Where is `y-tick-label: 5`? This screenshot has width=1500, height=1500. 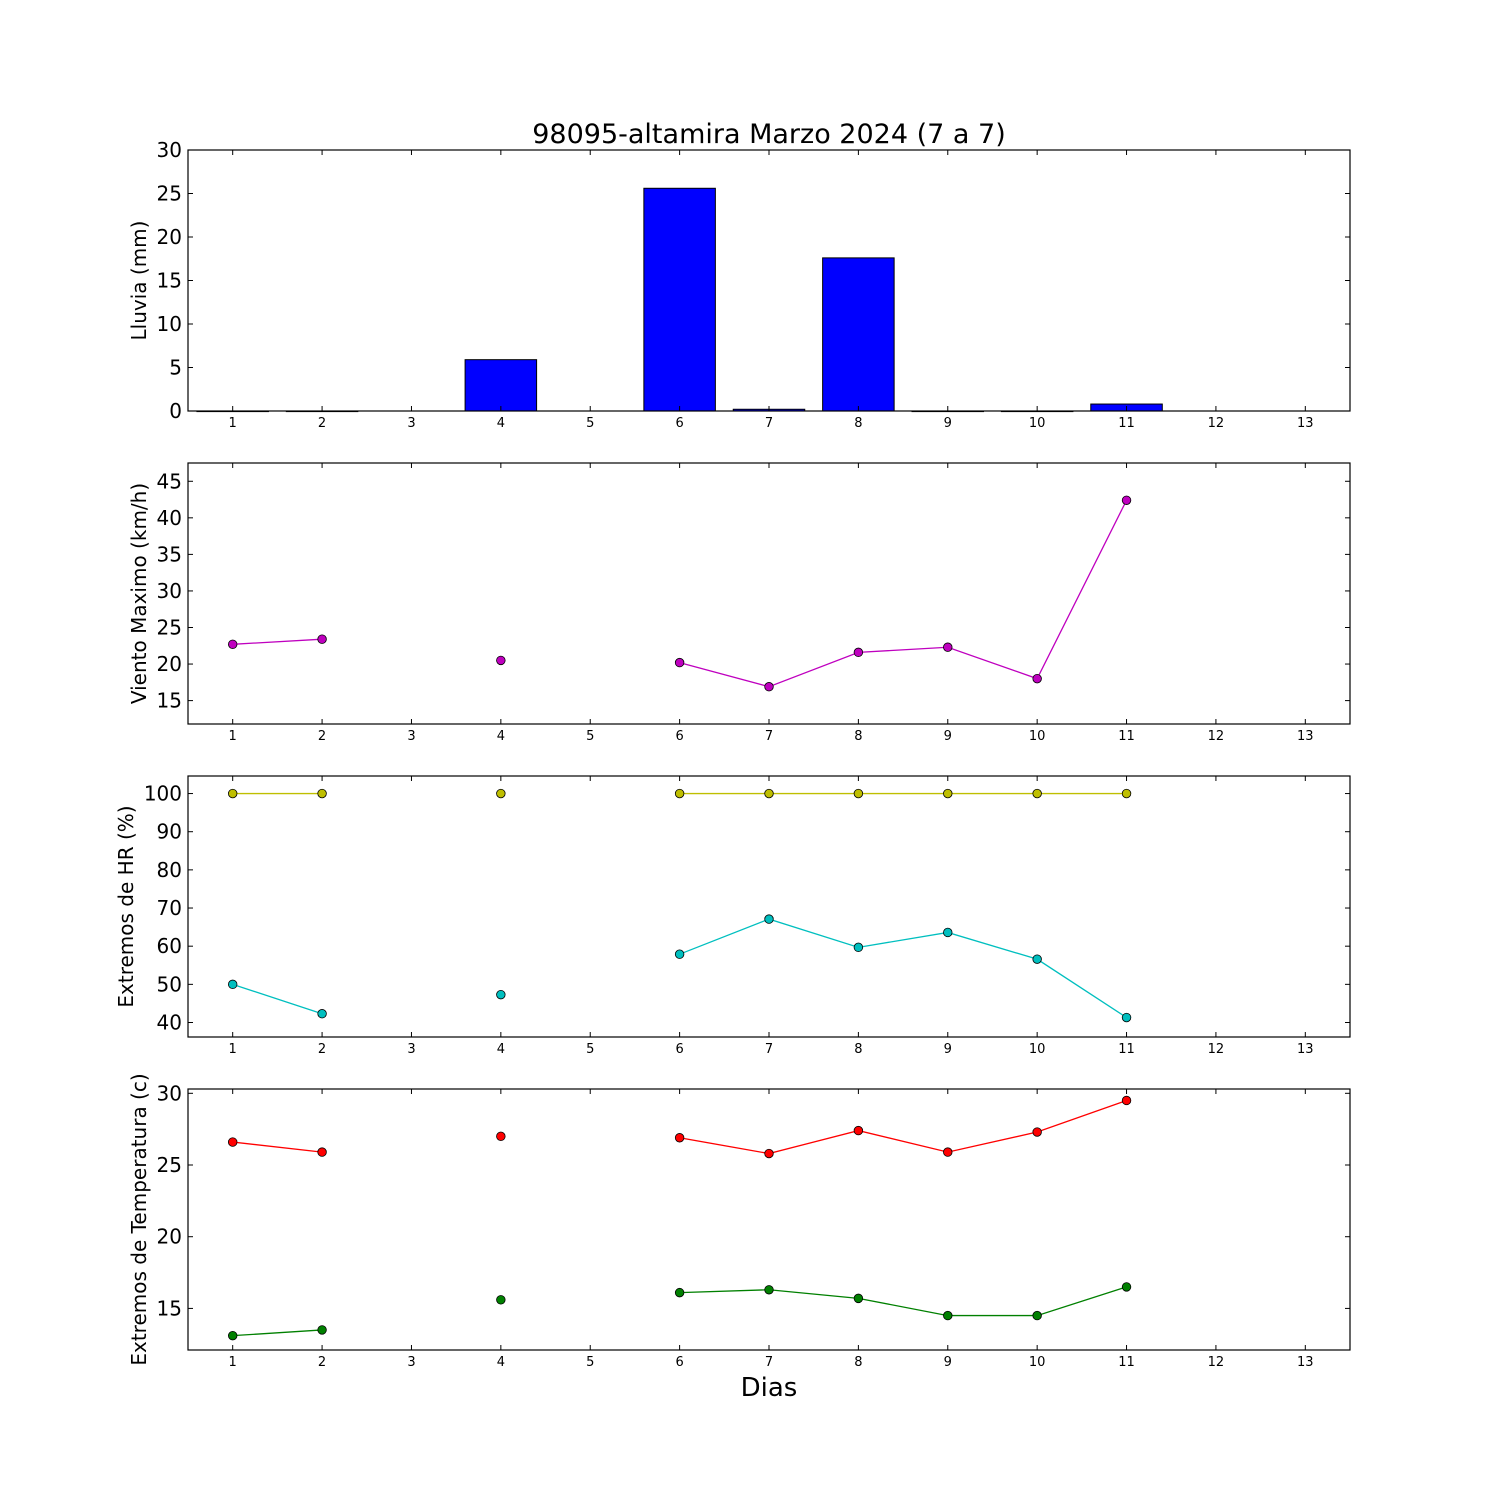
y-tick-label: 5 is located at coordinates (175, 368).